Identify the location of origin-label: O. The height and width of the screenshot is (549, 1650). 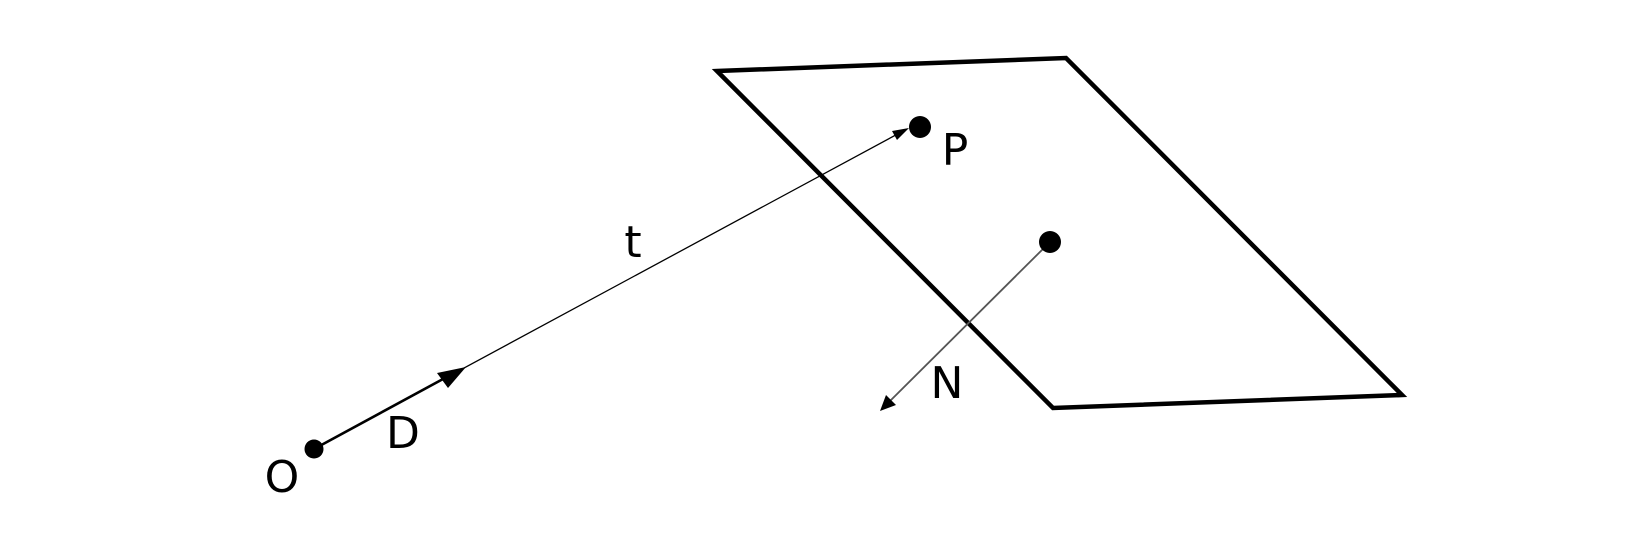
(282, 477).